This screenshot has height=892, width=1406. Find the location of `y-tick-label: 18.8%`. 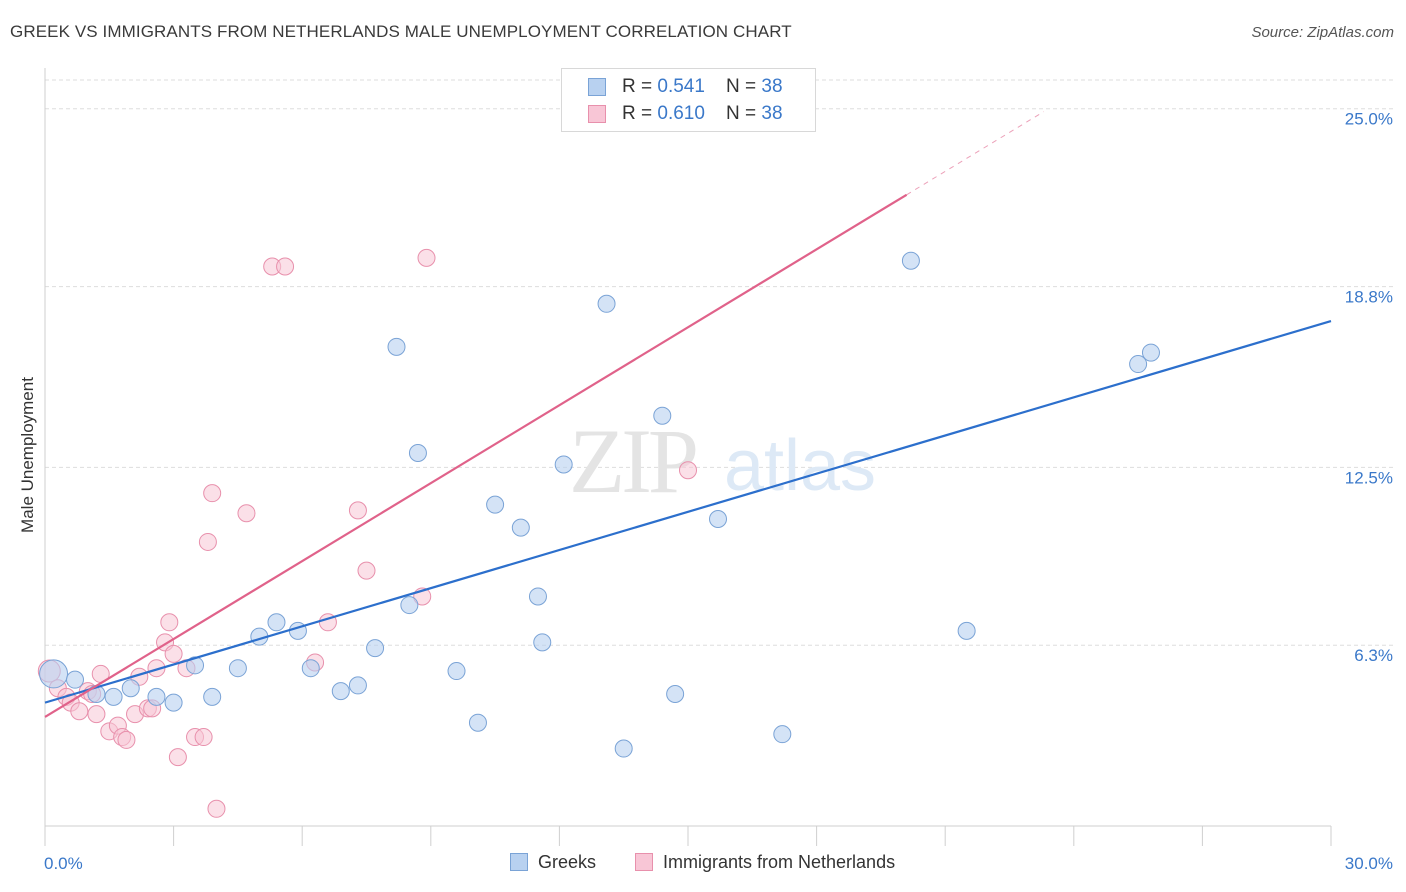

y-tick-label: 18.8% is located at coordinates (1369, 297).